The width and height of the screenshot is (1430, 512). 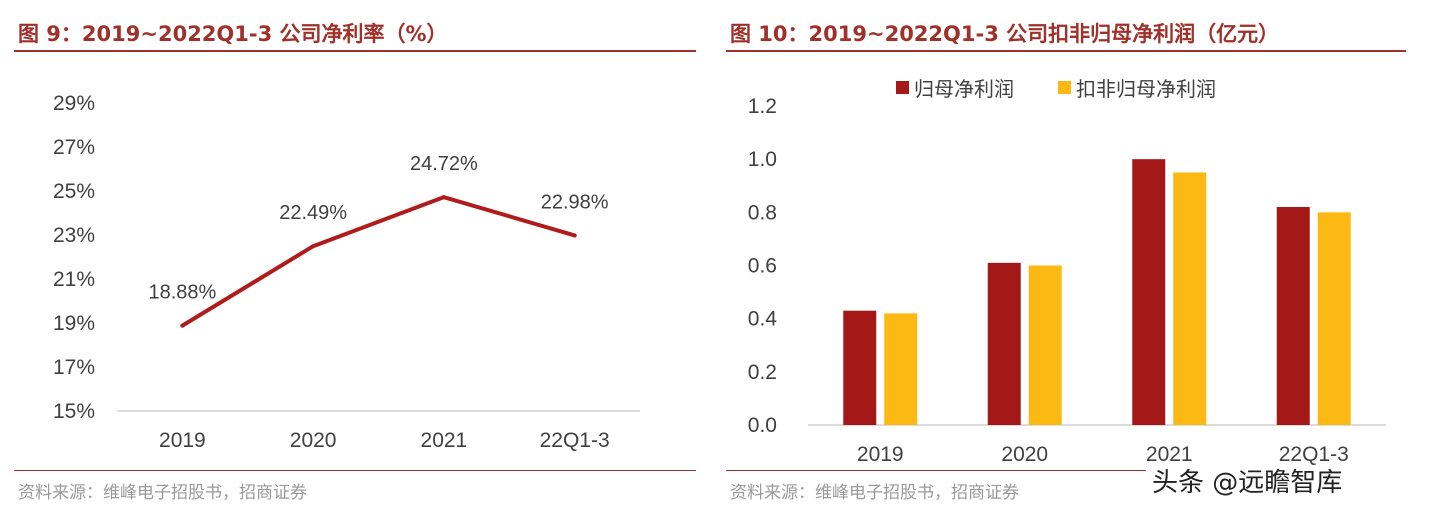 I want to click on y-tick-label: 19%, so click(x=74, y=323).